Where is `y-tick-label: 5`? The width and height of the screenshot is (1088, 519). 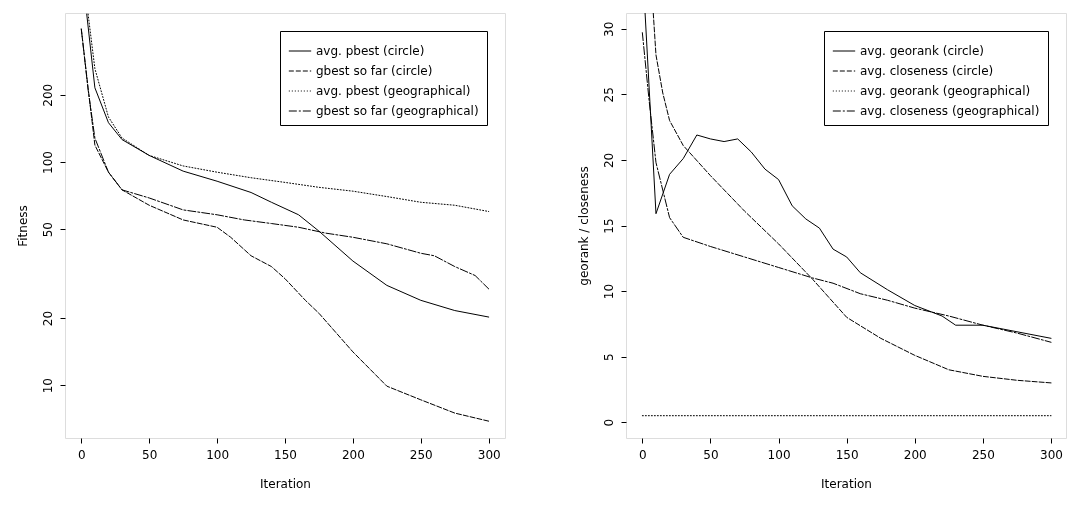
y-tick-label: 5 is located at coordinates (608, 357).